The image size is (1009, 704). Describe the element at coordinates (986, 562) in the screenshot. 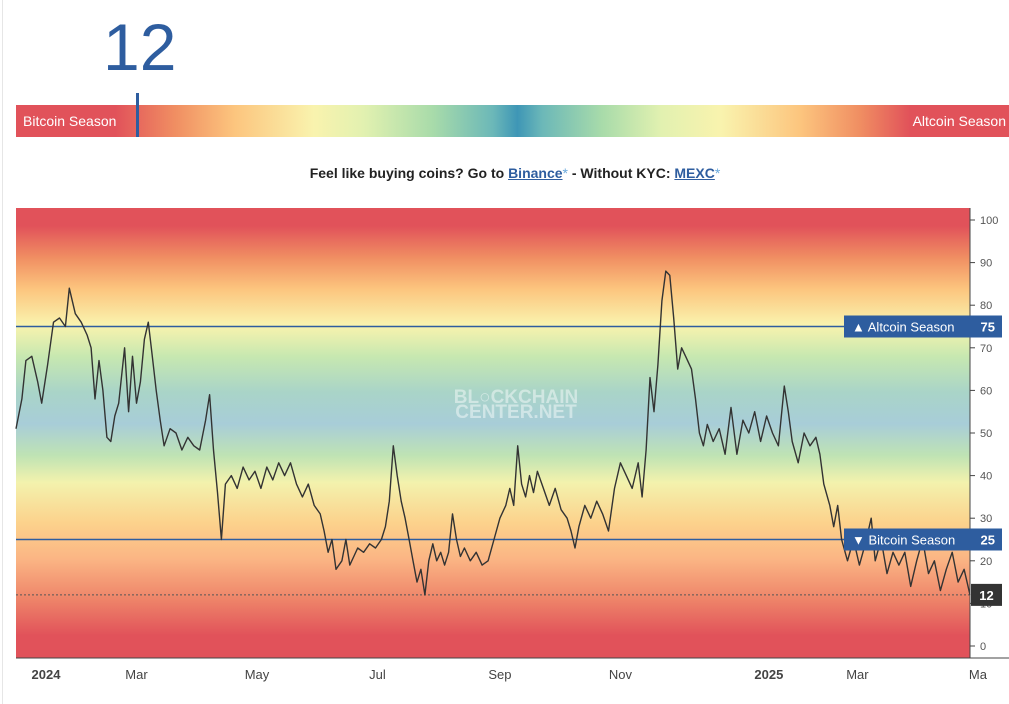

I see `y-tick-label-20: 20` at that location.